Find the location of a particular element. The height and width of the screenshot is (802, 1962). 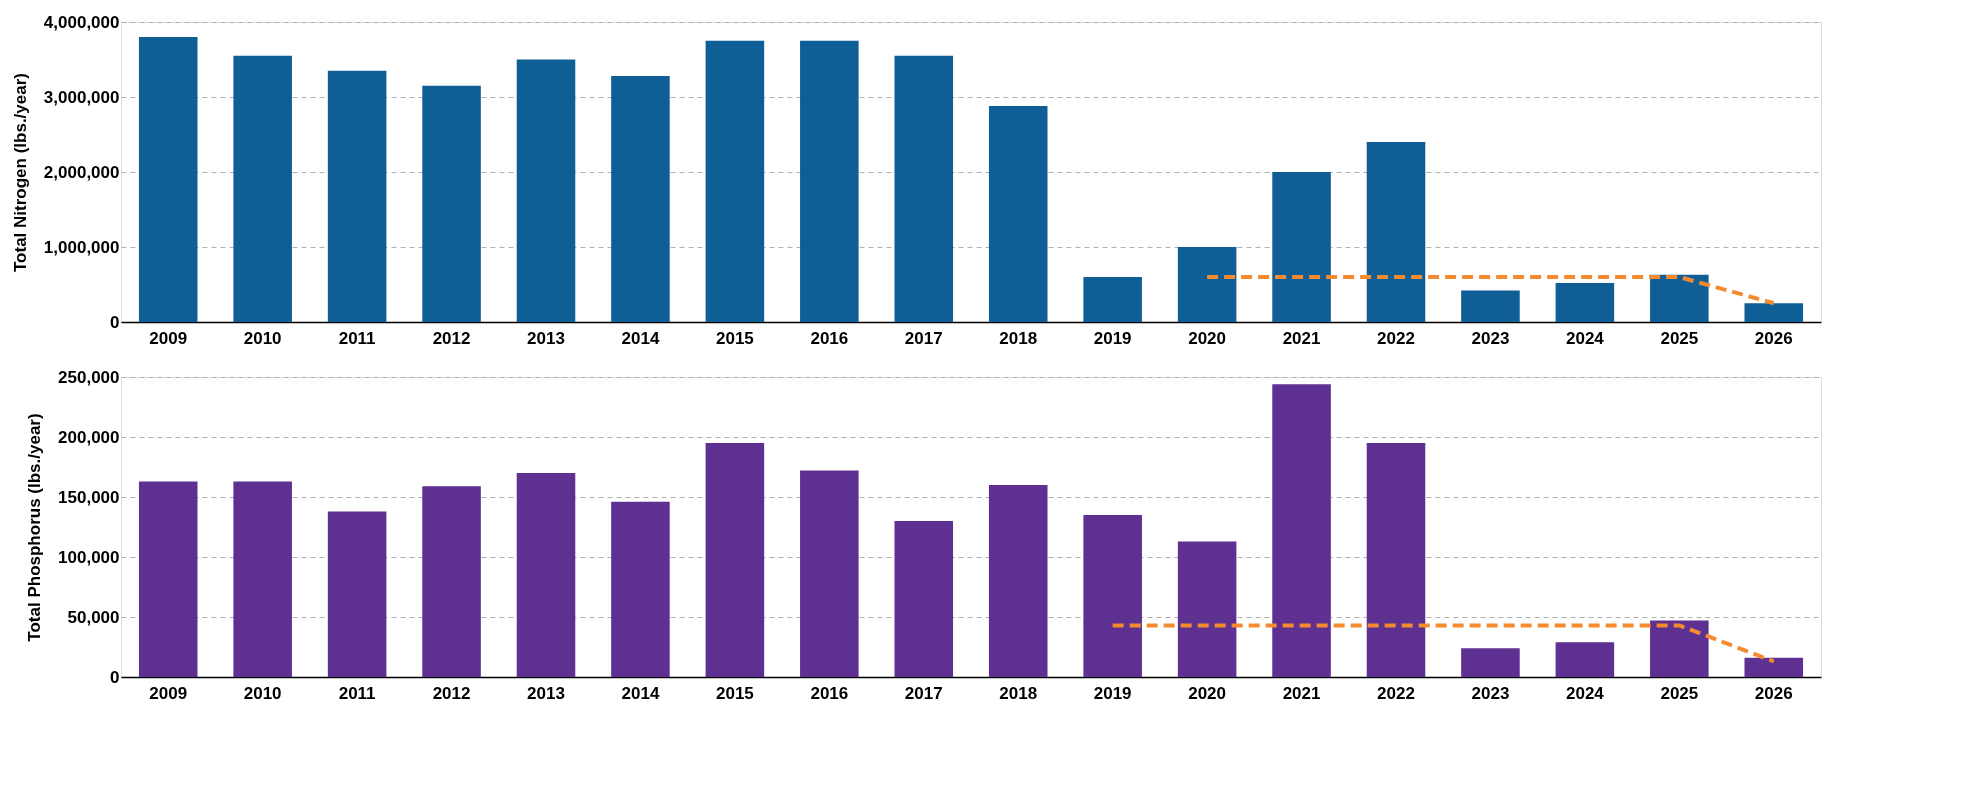

y-tick-label: 3,000,000 is located at coordinates (81, 97).